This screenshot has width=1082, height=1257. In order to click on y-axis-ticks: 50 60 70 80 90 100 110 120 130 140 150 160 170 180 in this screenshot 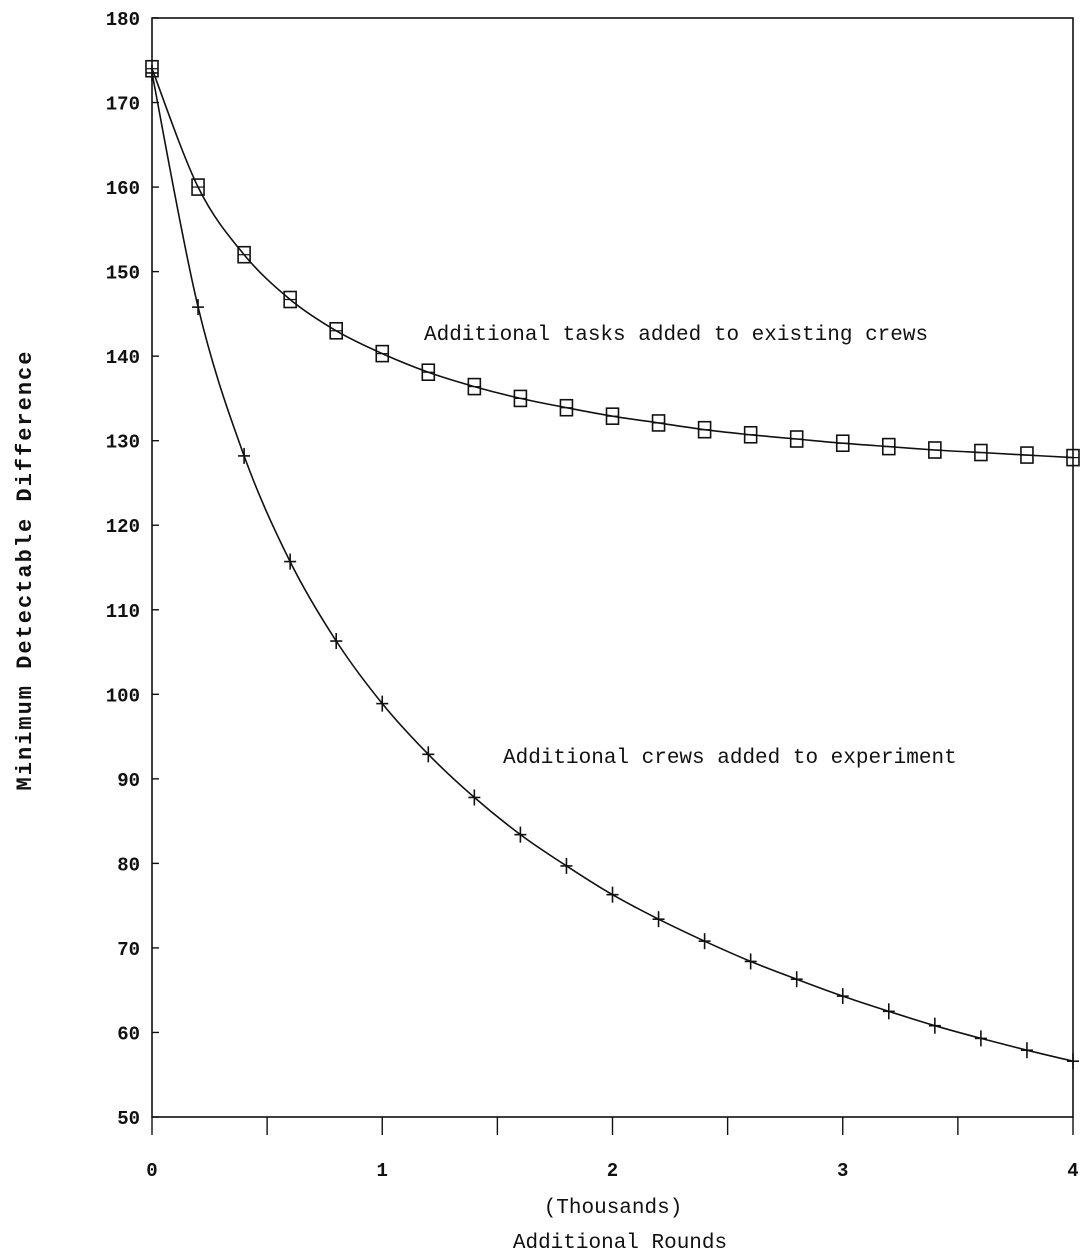, I will do `click(132, 569)`.